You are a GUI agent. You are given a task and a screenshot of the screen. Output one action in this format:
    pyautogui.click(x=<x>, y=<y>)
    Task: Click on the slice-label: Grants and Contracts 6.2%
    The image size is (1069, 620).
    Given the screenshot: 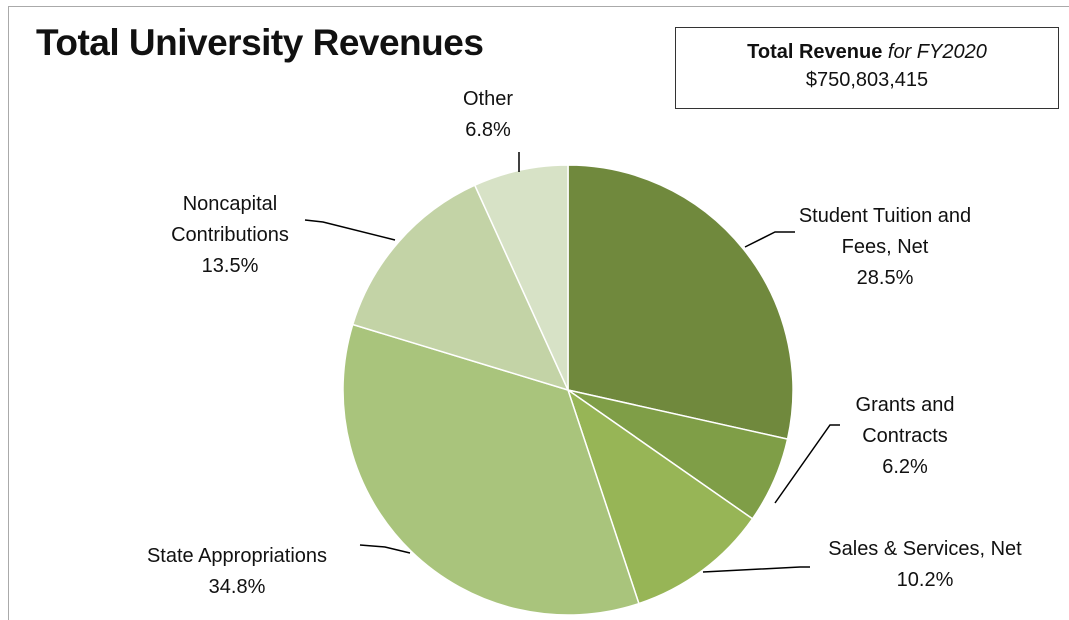 What is the action you would take?
    pyautogui.click(x=905, y=436)
    